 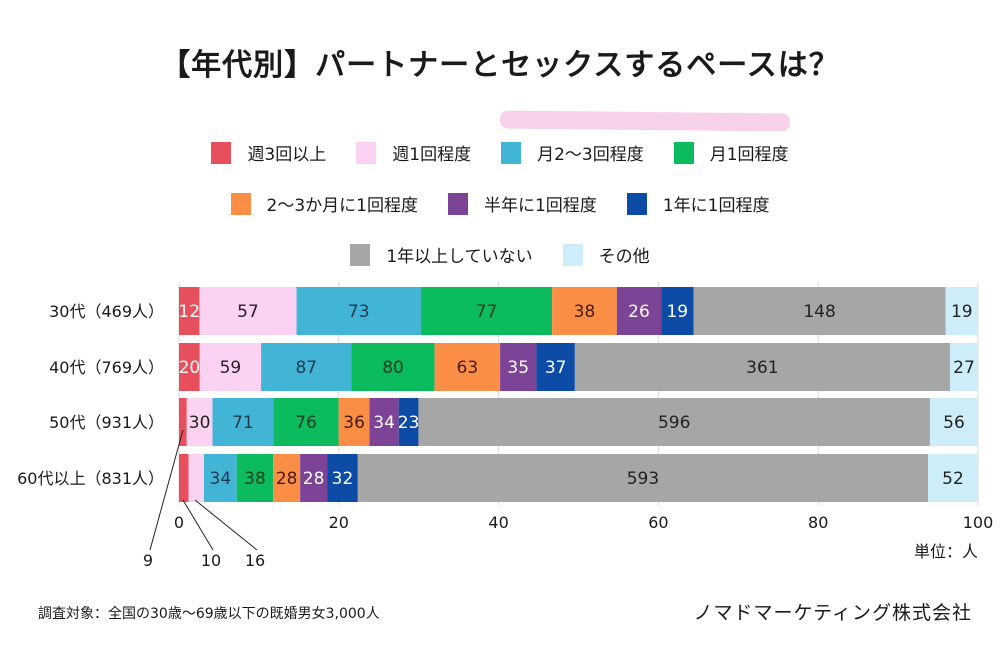 What do you see at coordinates (500, 152) in the screenshot?
I see `legend-row: 週3回以上 週1回程度 月2～3回程度 月1回程度` at bounding box center [500, 152].